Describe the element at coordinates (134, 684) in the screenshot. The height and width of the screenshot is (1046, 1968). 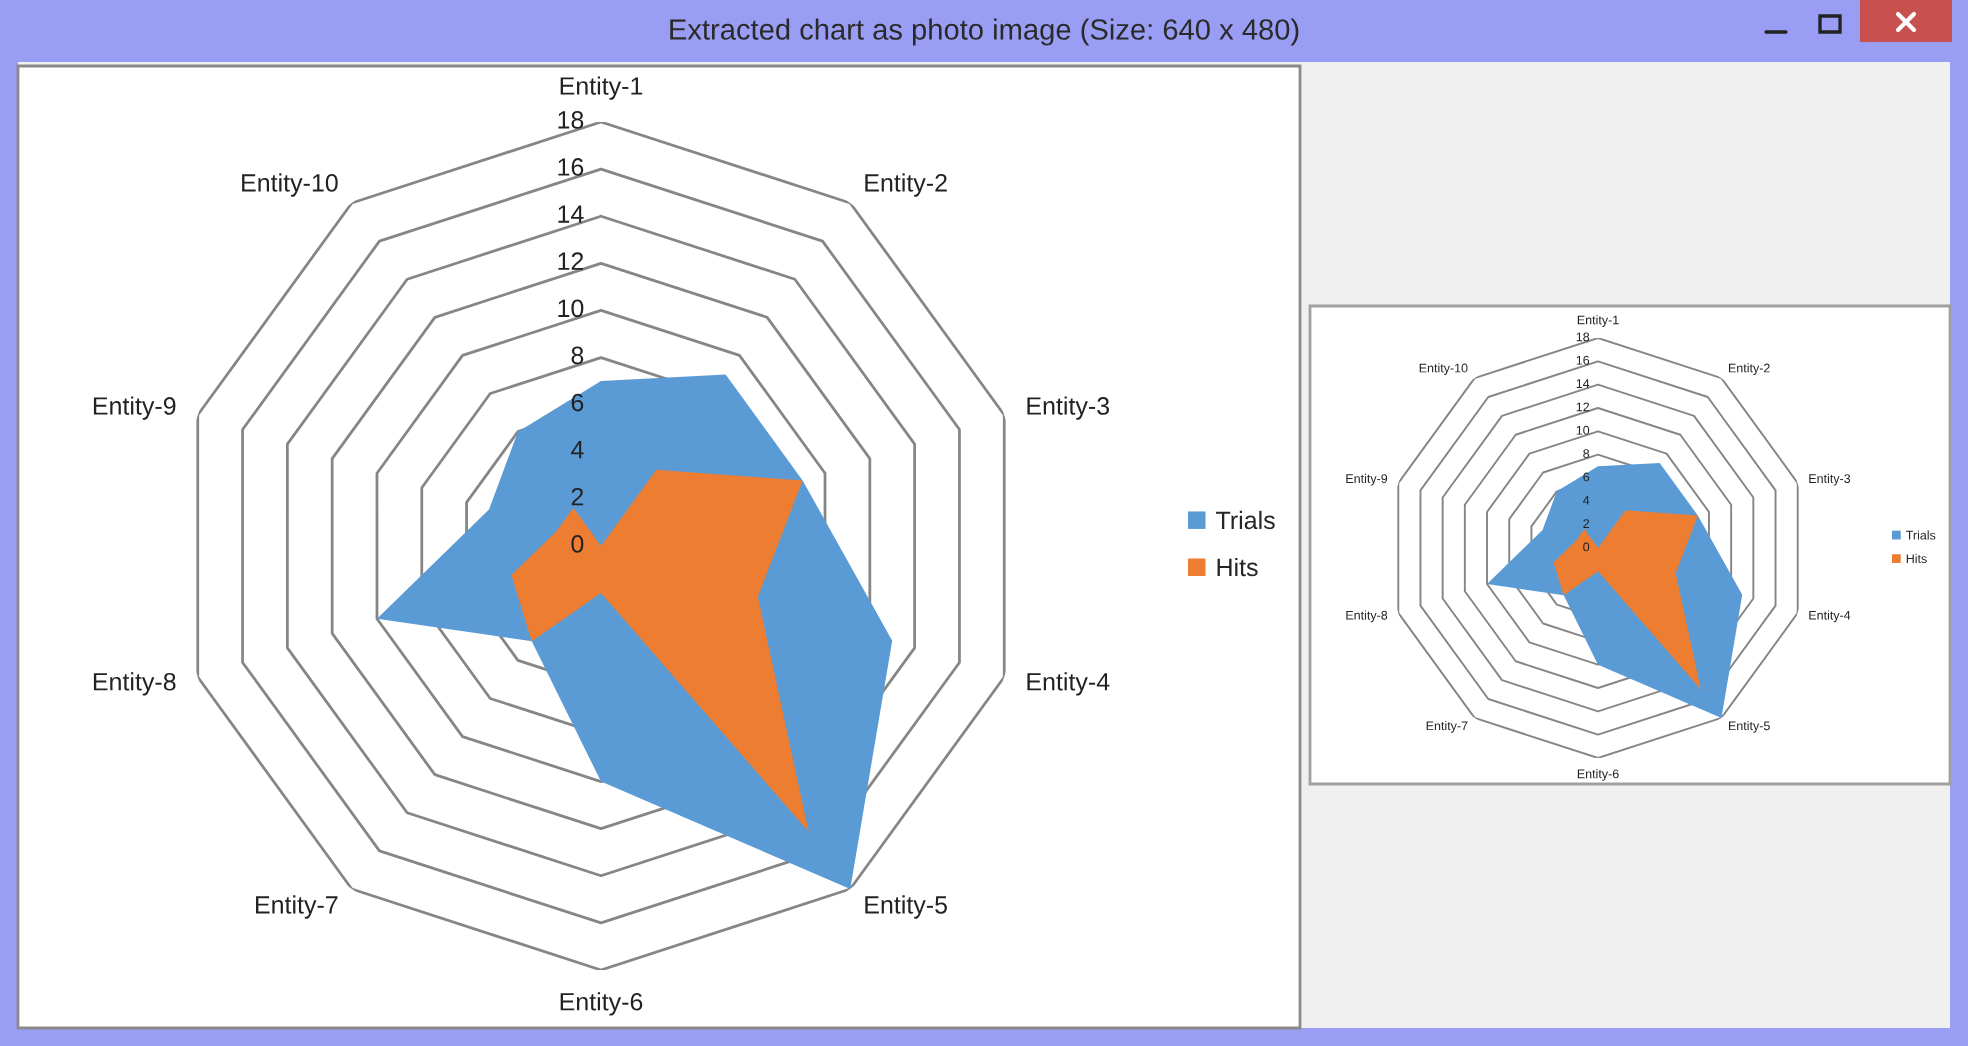
I see `spoke-label: Entity-8` at that location.